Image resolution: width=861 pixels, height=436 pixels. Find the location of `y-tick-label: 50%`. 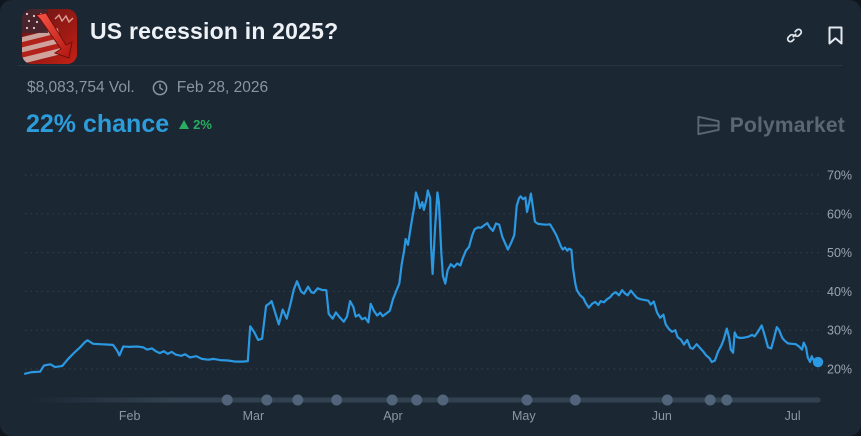

y-tick-label: 50% is located at coordinates (839, 253).